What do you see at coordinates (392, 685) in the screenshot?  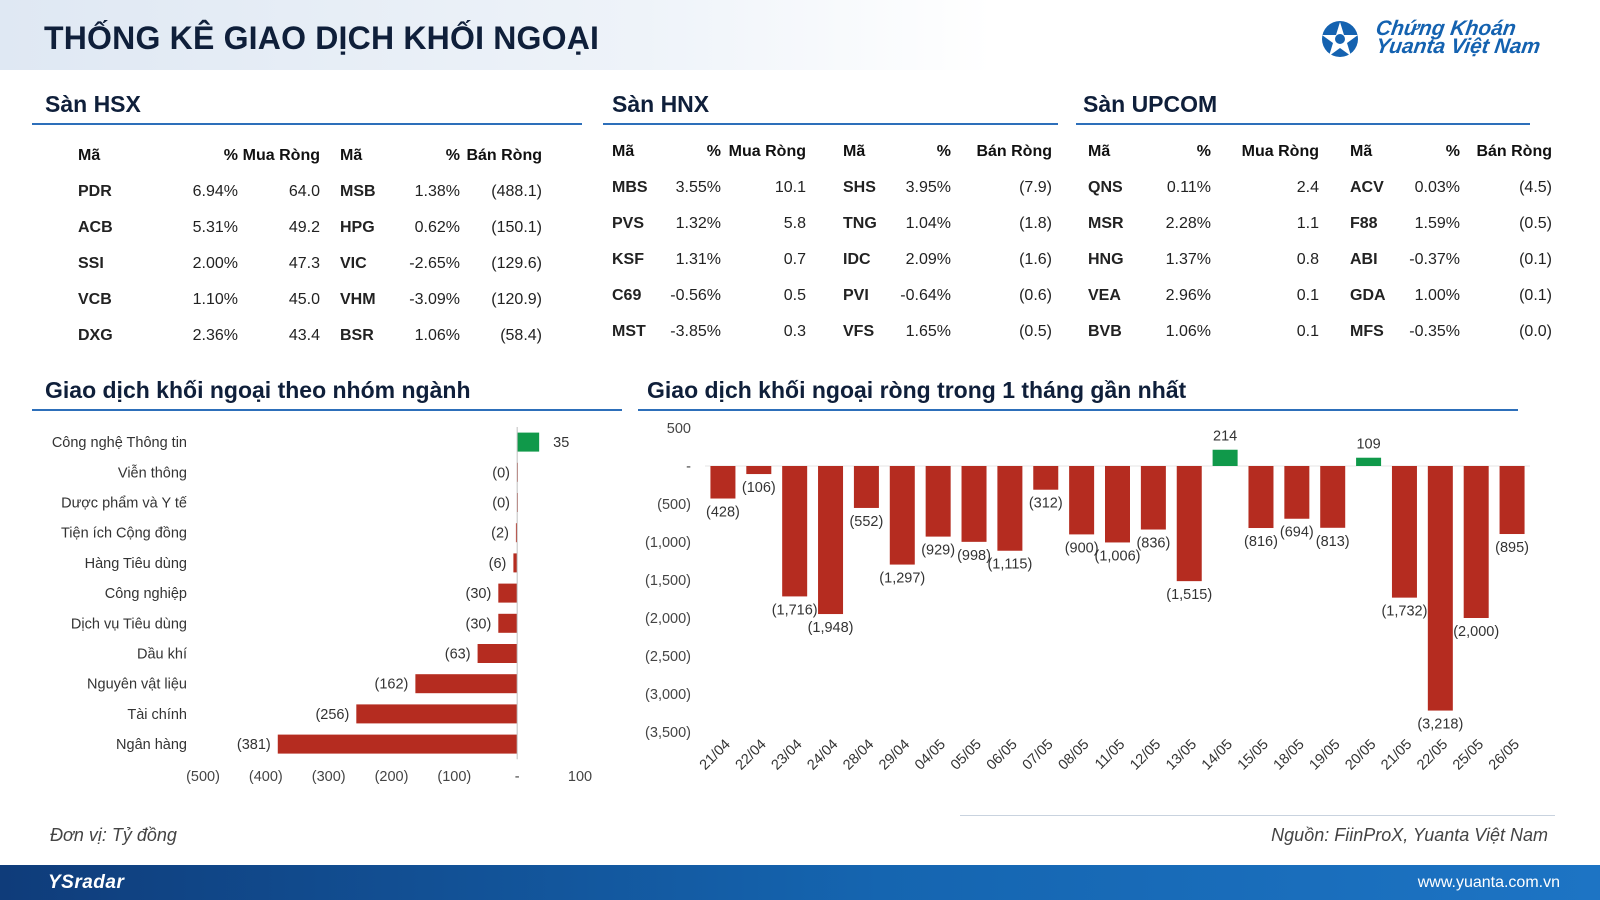 I see `data-label: (162)` at bounding box center [392, 685].